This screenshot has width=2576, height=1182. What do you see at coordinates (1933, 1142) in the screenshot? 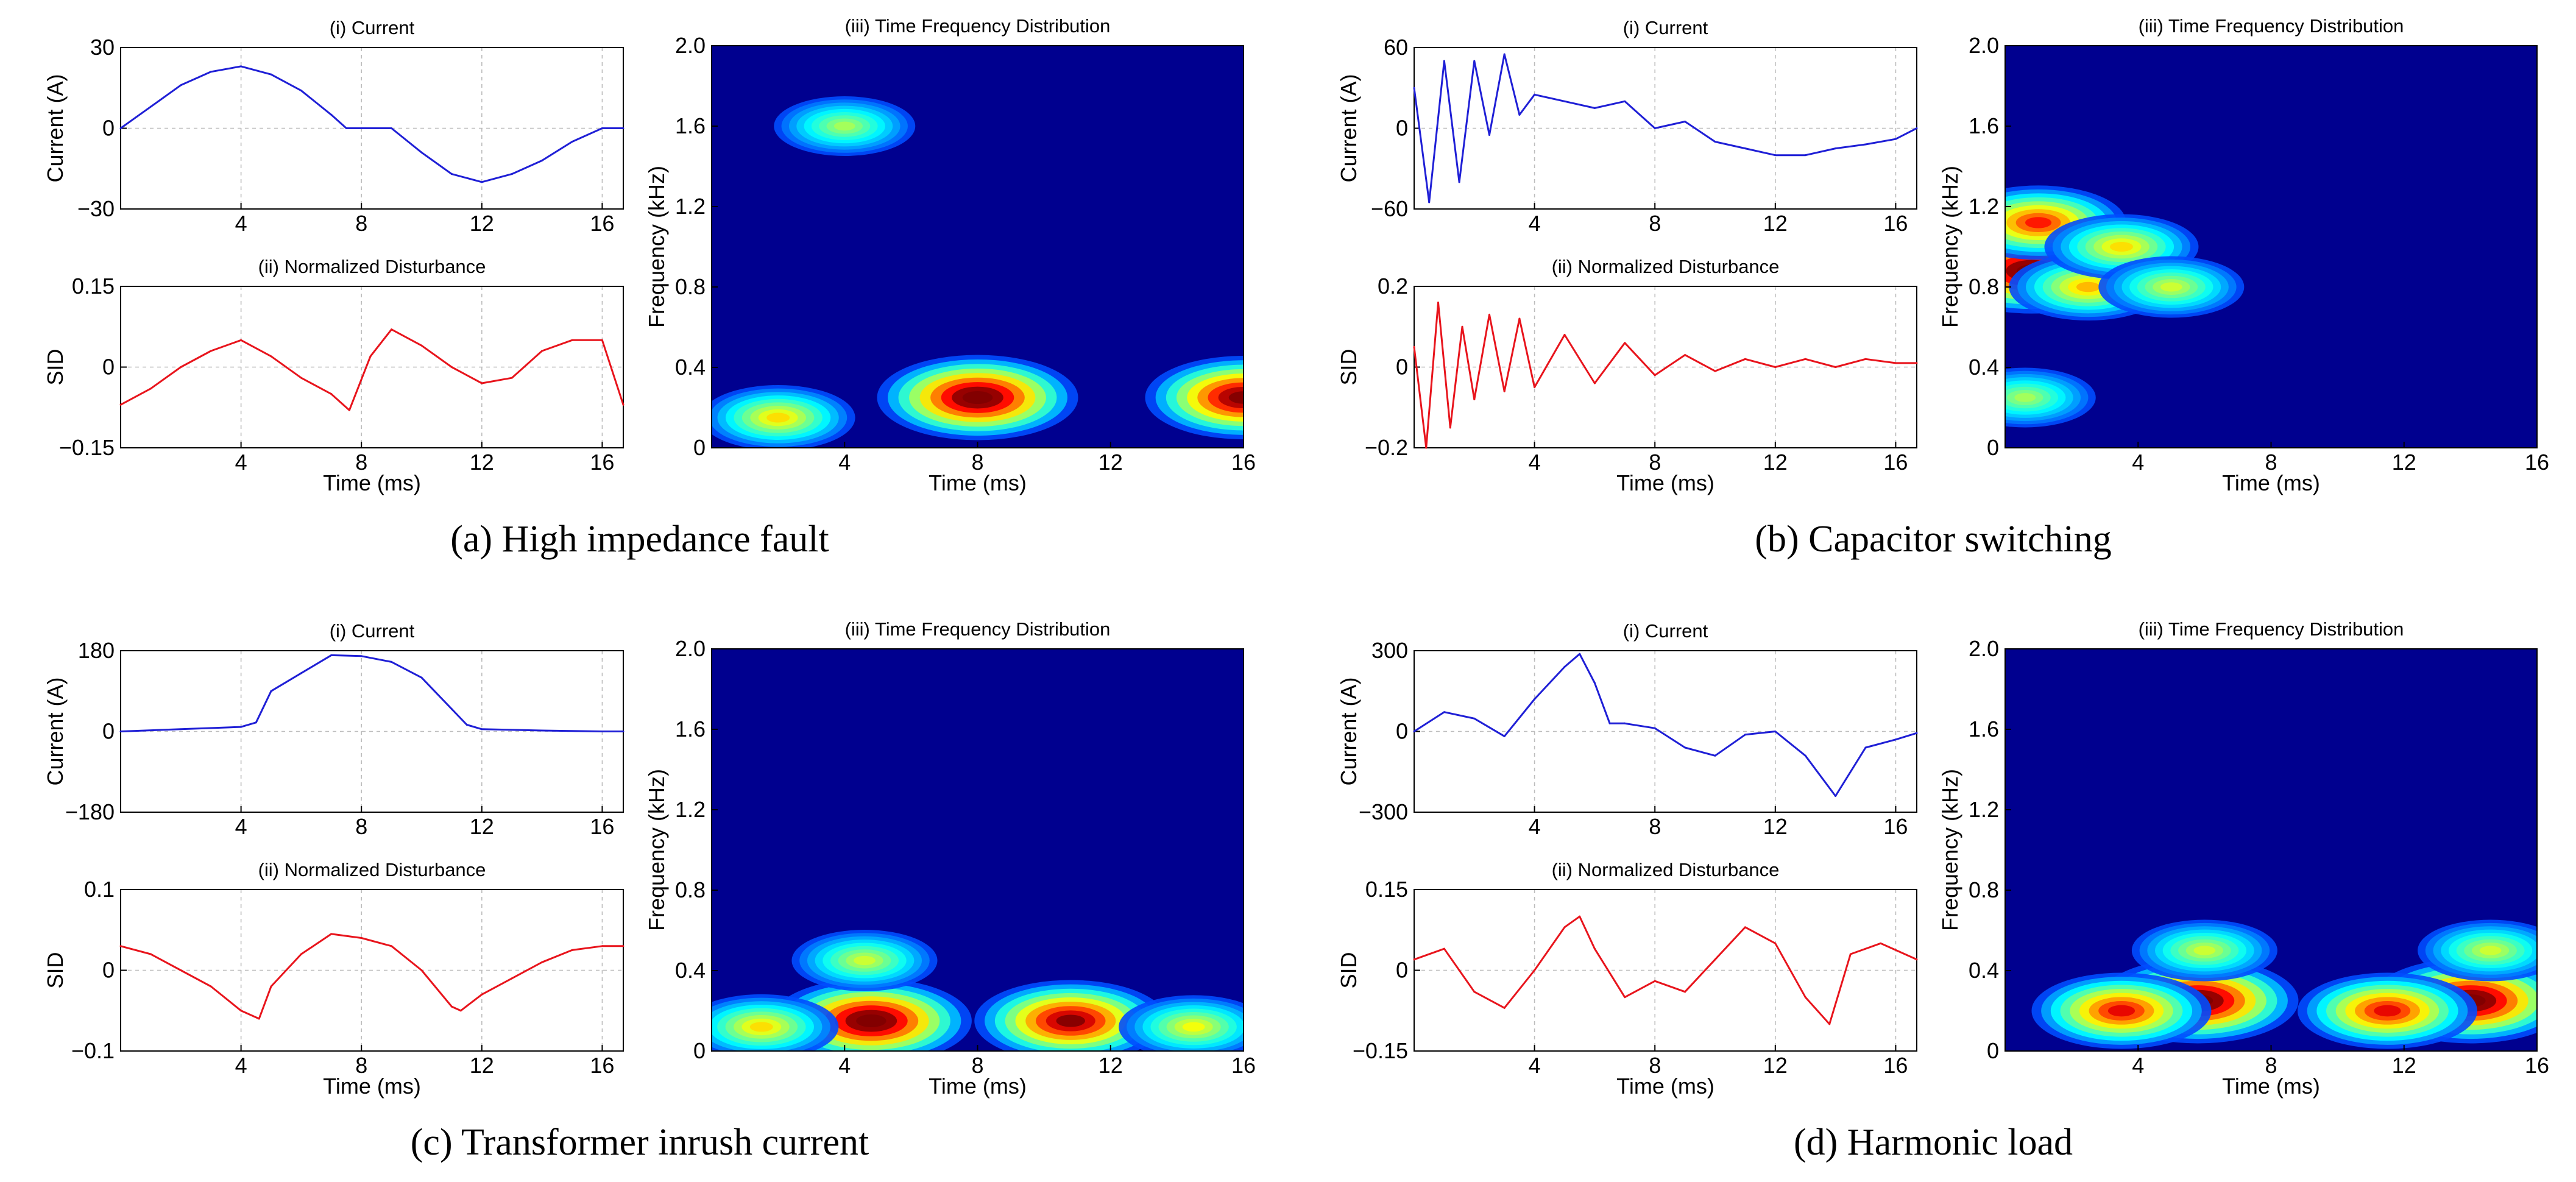
I see `panel-caption: (d) Harmonic load` at bounding box center [1933, 1142].